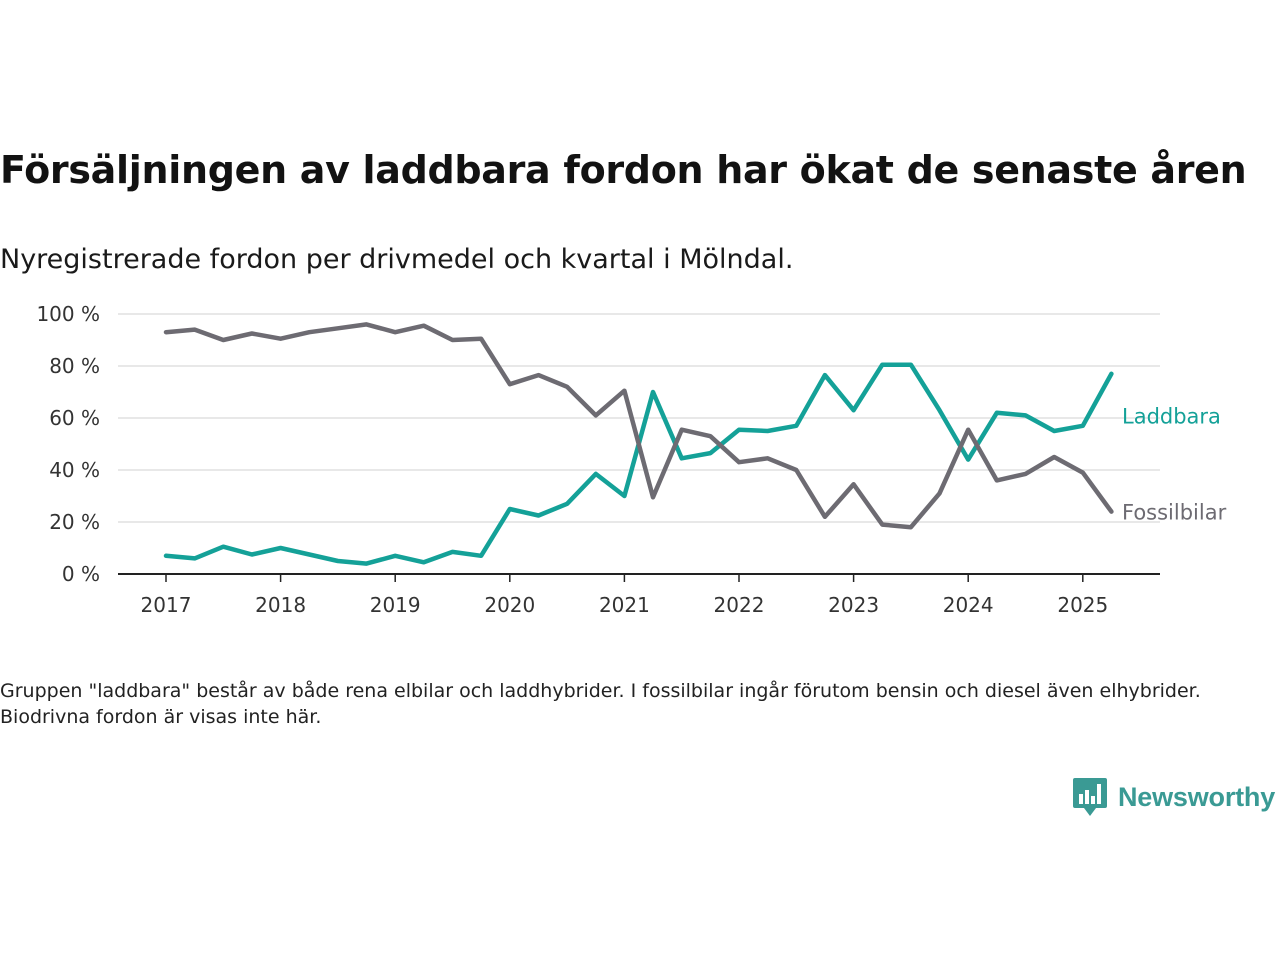 The height and width of the screenshot is (960, 1280). What do you see at coordinates (853, 605) in the screenshot?
I see `x-tick-label: 2023` at bounding box center [853, 605].